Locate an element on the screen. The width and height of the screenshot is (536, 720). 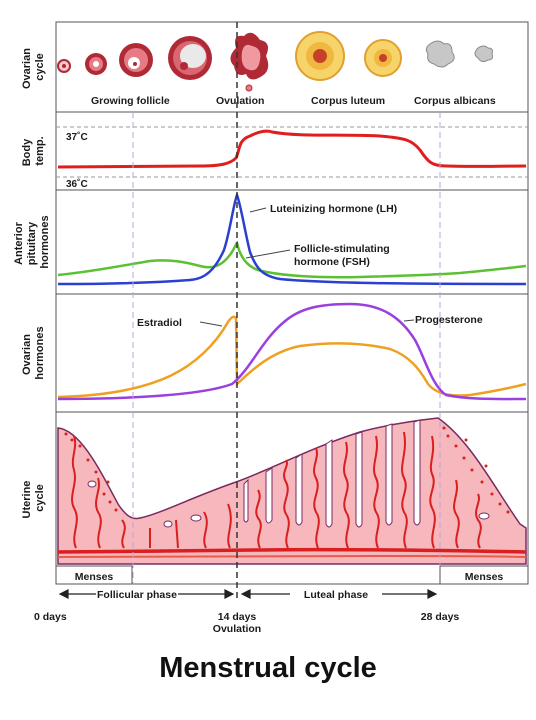
gland-lumens is located at coordinates (288, 473).